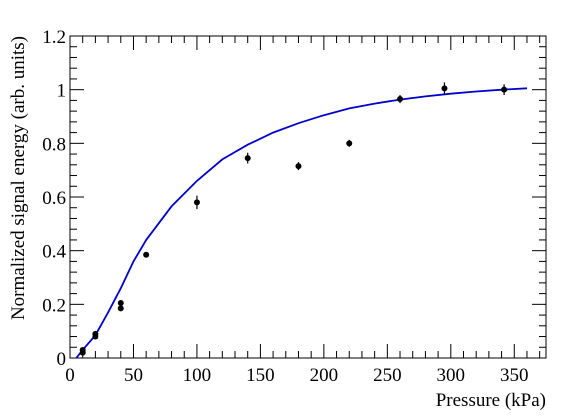 Image resolution: width=581 pixels, height=419 pixels. I want to click on y-tick-label: 1, so click(62, 91).